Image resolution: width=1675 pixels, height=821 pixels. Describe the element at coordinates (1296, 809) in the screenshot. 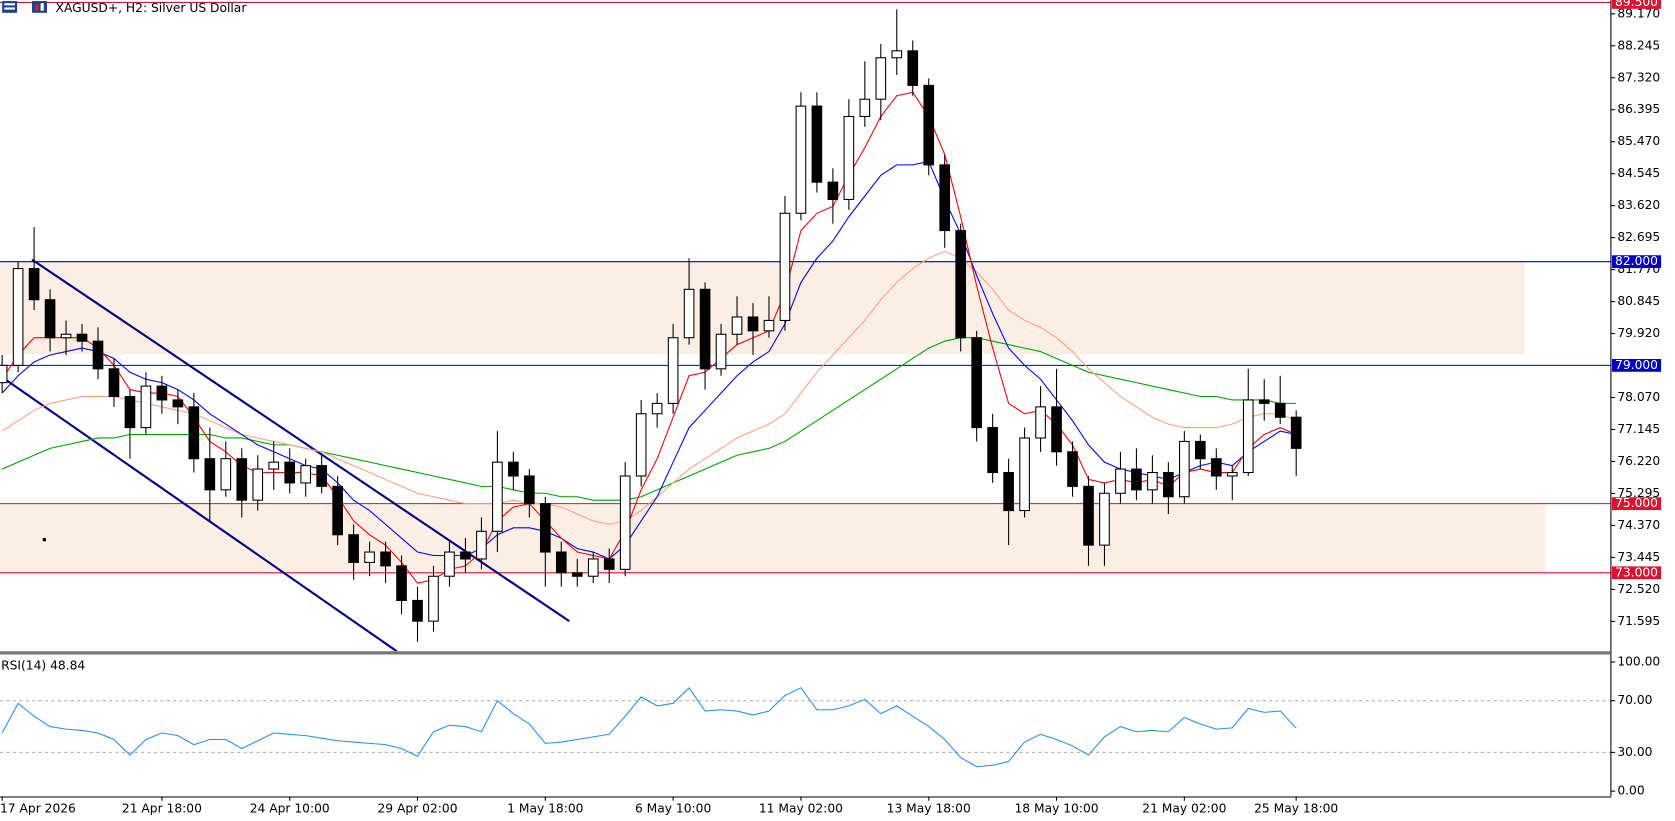

I see `x-tick-label: 25 May 18:00` at that location.